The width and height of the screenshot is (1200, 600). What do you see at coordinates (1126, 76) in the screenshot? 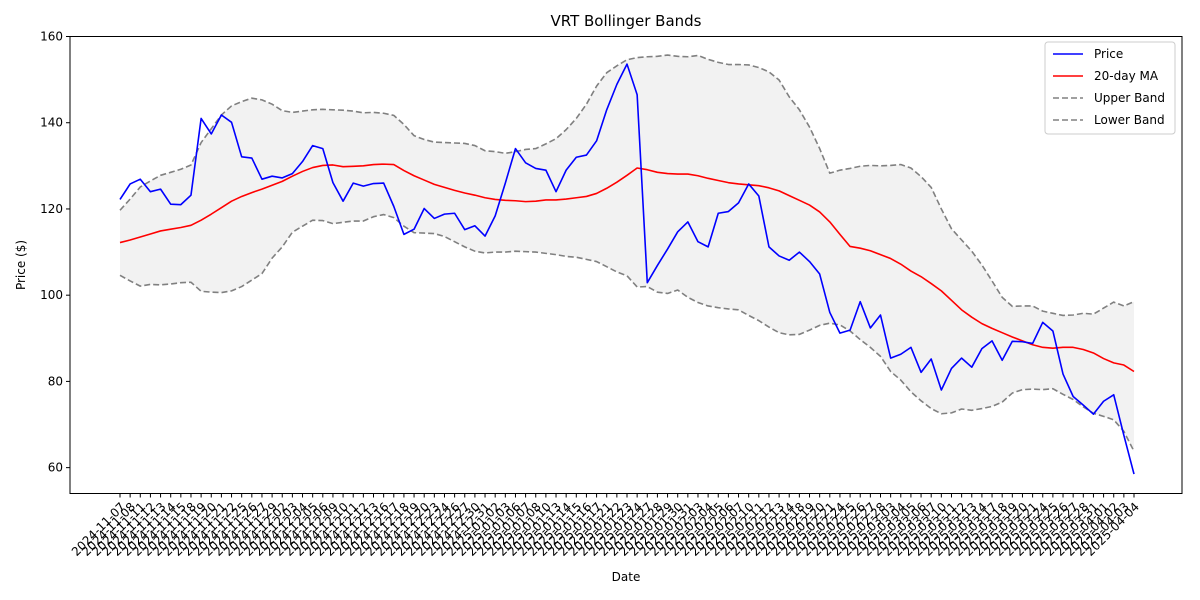
I see `legend-label: 20-day MA` at bounding box center [1126, 76].